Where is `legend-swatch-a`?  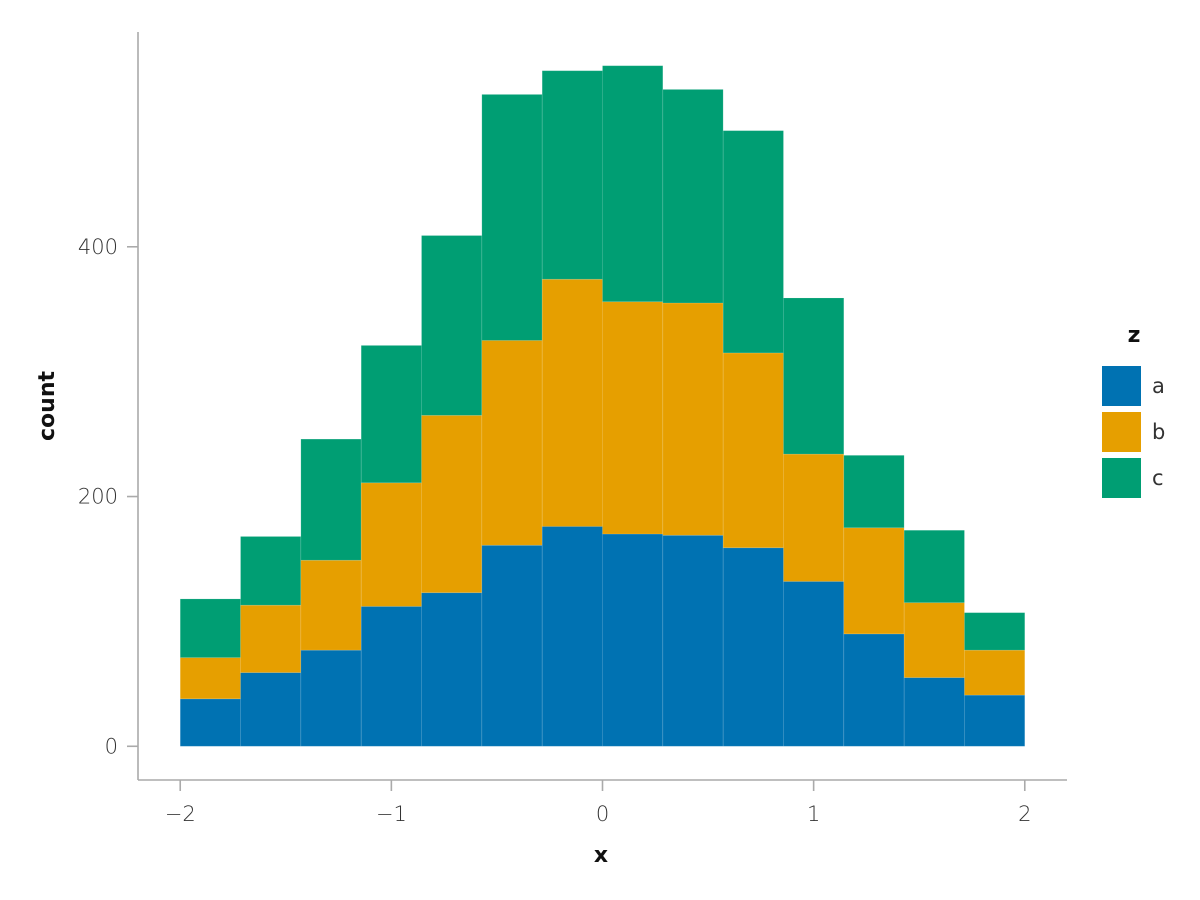
legend-swatch-a is located at coordinates (1121, 386).